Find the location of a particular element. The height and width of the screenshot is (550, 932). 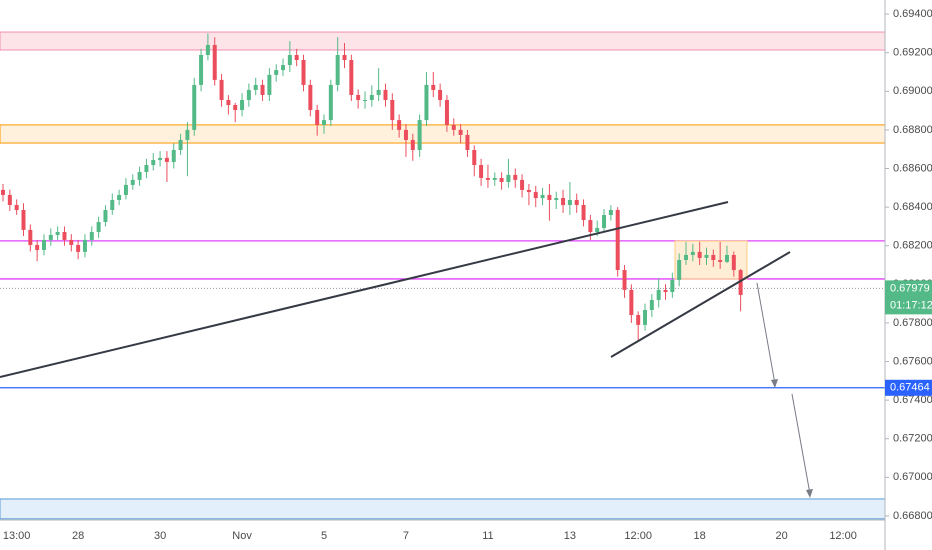

x-tick-label: 7 is located at coordinates (406, 536).